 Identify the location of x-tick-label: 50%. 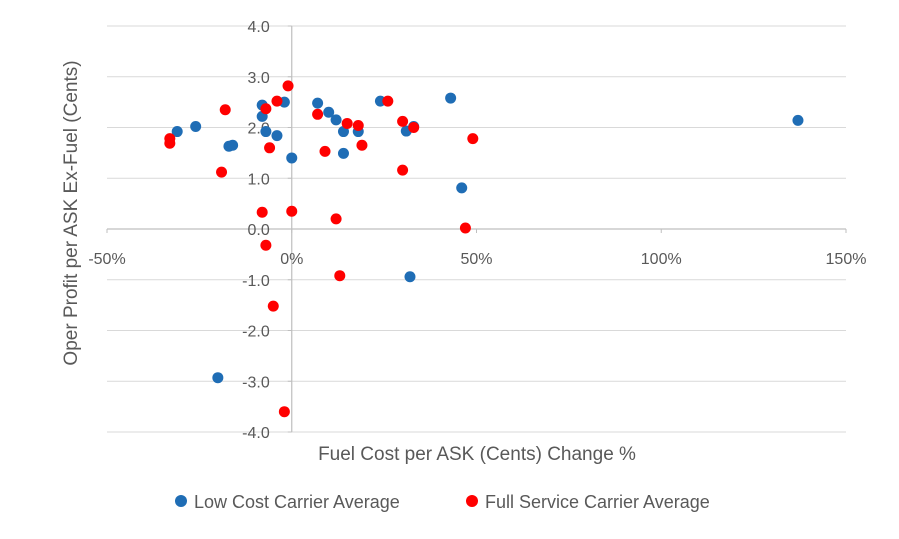
(476, 259).